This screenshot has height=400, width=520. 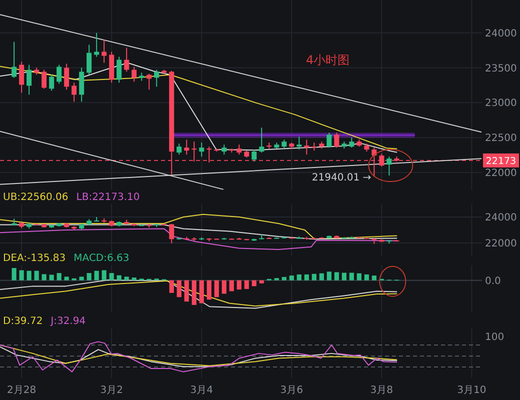 I want to click on x-tick-label: 2月28, so click(x=21, y=390).